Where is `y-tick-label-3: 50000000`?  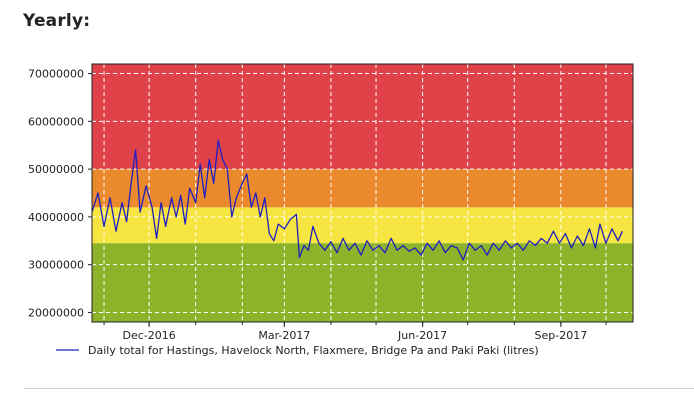 y-tick-label-3: 50000000 is located at coordinates (56, 169).